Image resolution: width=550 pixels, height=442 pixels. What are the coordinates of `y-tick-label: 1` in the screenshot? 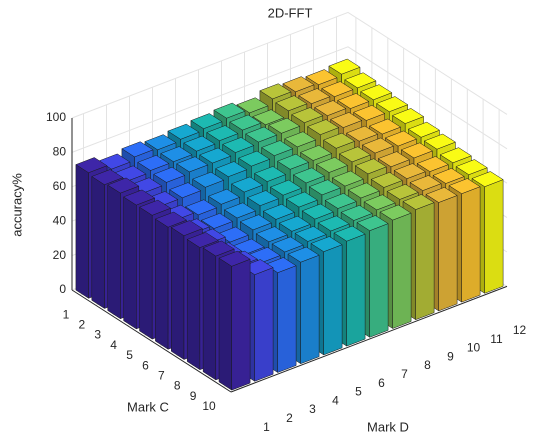 It's located at (66, 314).